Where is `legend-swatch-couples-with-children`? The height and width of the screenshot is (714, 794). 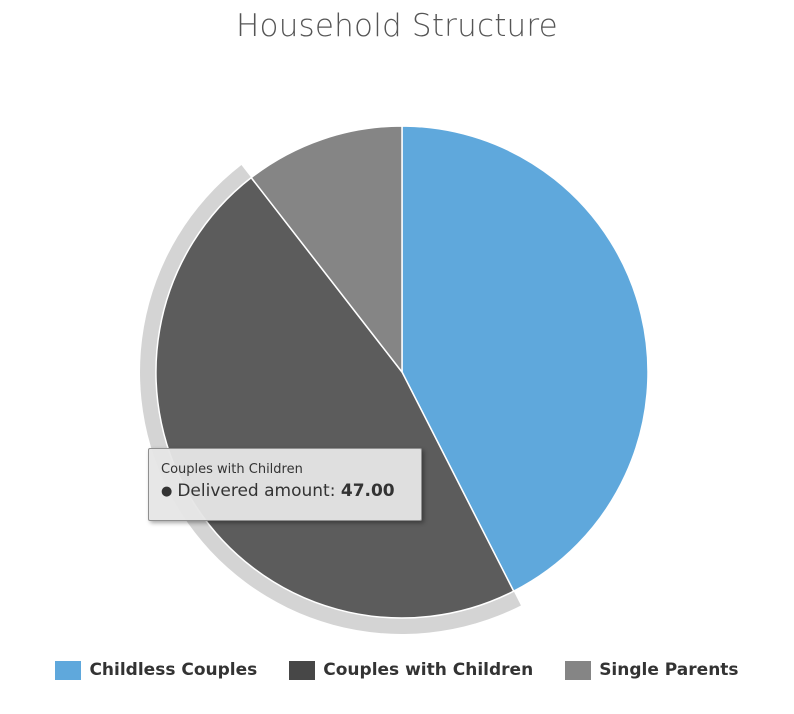 legend-swatch-couples-with-children is located at coordinates (302, 670).